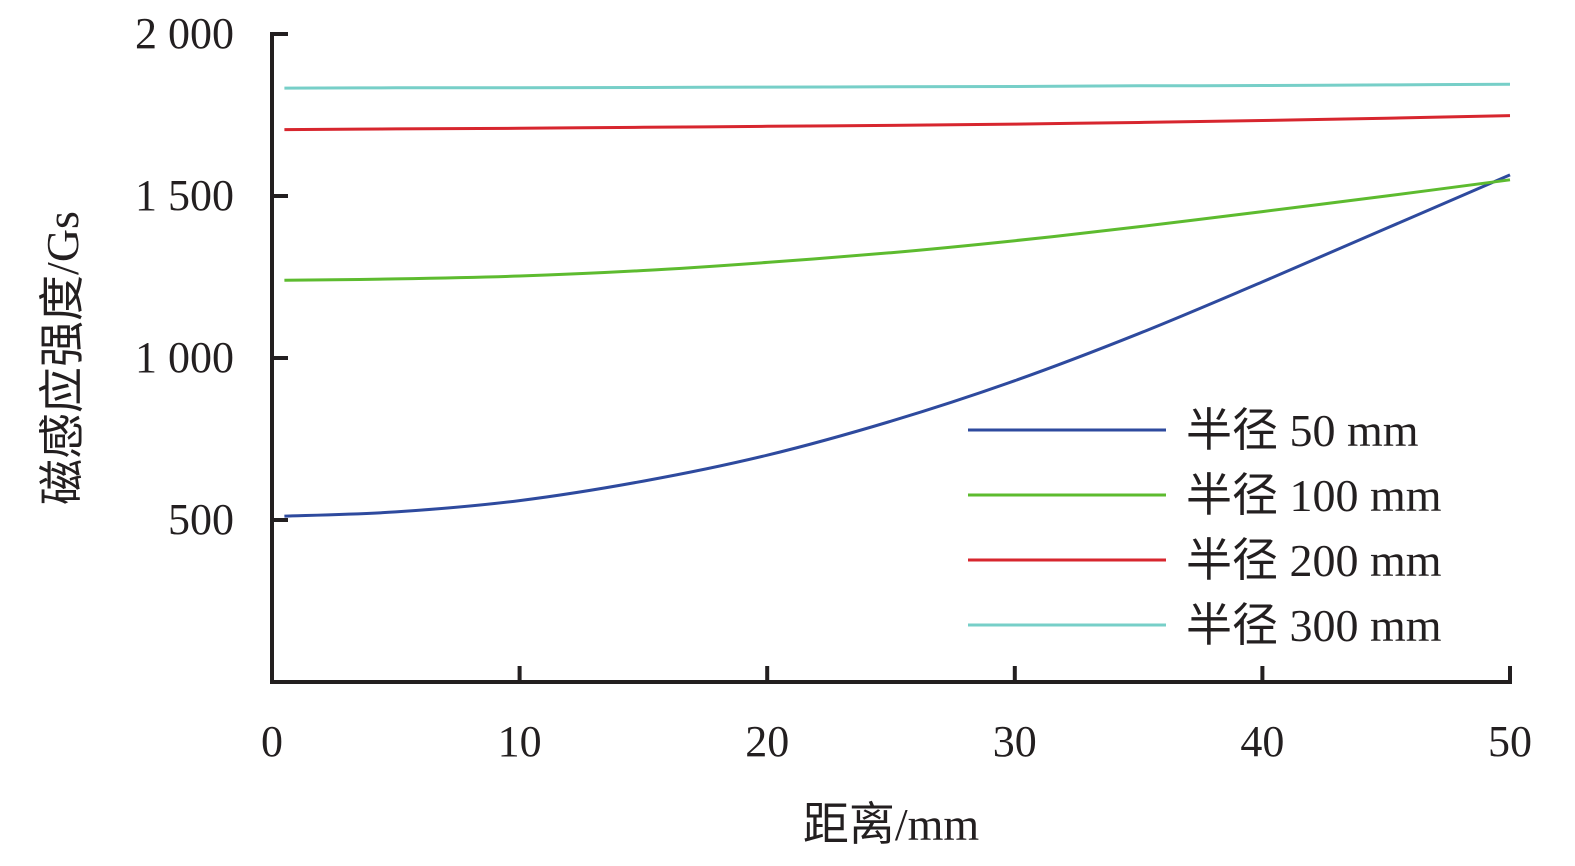  What do you see at coordinates (896, 716) in the screenshot?
I see `x-ticks: 0 10 20 30 40 50` at bounding box center [896, 716].